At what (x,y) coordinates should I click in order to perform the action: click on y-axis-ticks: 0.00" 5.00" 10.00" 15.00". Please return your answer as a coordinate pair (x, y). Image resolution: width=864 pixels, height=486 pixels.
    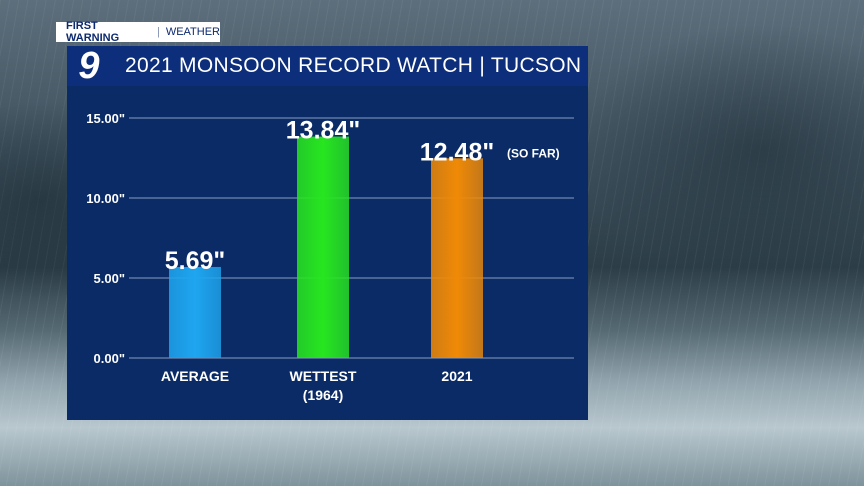
    Looking at the image, I should click on (105, 238).